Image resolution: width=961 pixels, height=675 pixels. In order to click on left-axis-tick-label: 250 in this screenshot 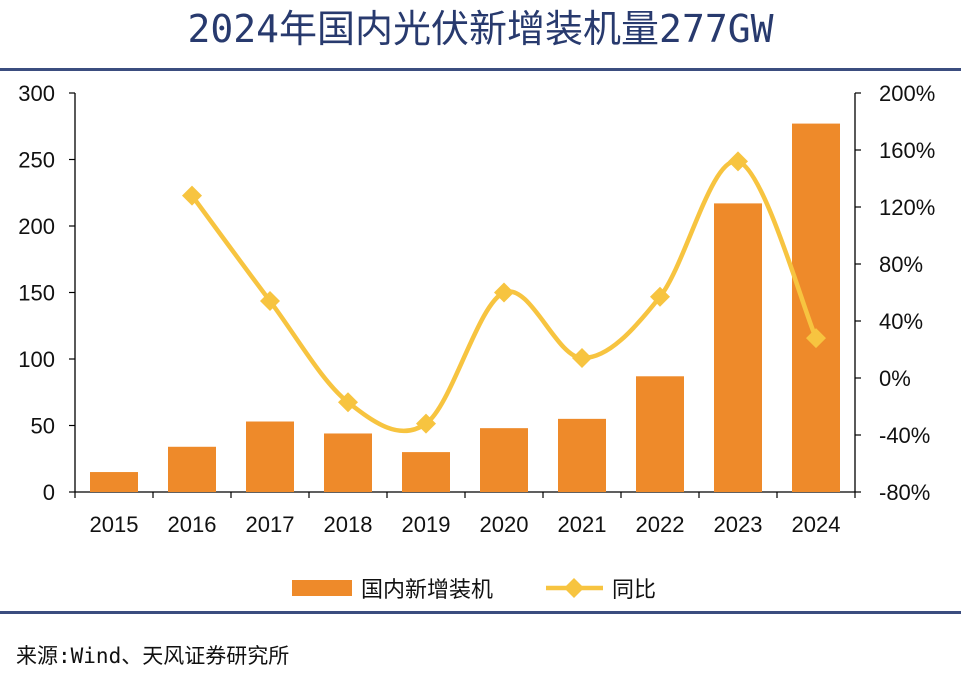, I will do `click(36, 160)`.